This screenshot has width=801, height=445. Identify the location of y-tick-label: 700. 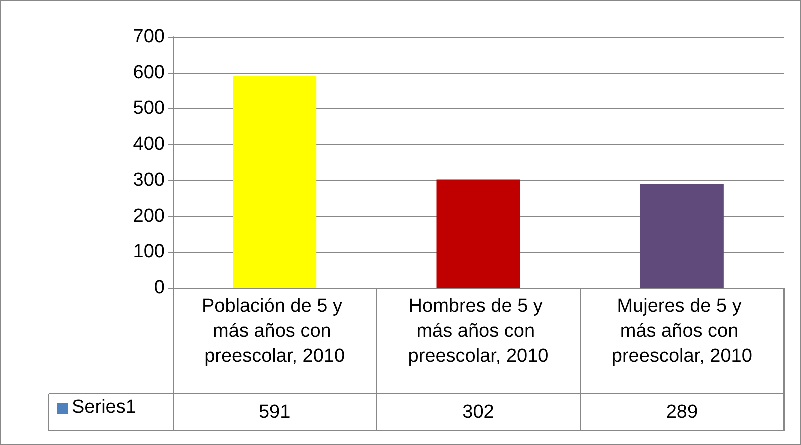
(149, 37).